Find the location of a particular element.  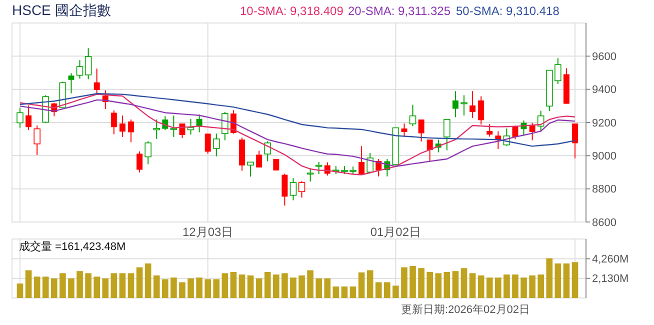

y-tick-label: 2,130M is located at coordinates (610, 279).